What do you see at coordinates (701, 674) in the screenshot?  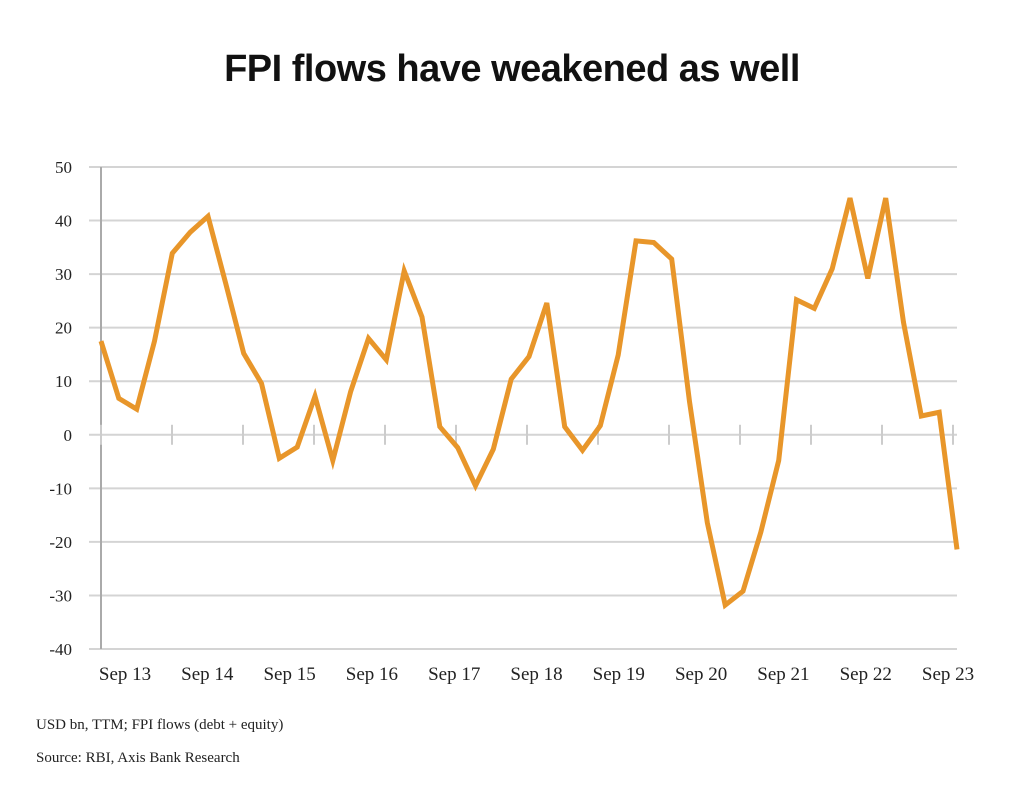 I see `x-tick-label: Sep 20` at bounding box center [701, 674].